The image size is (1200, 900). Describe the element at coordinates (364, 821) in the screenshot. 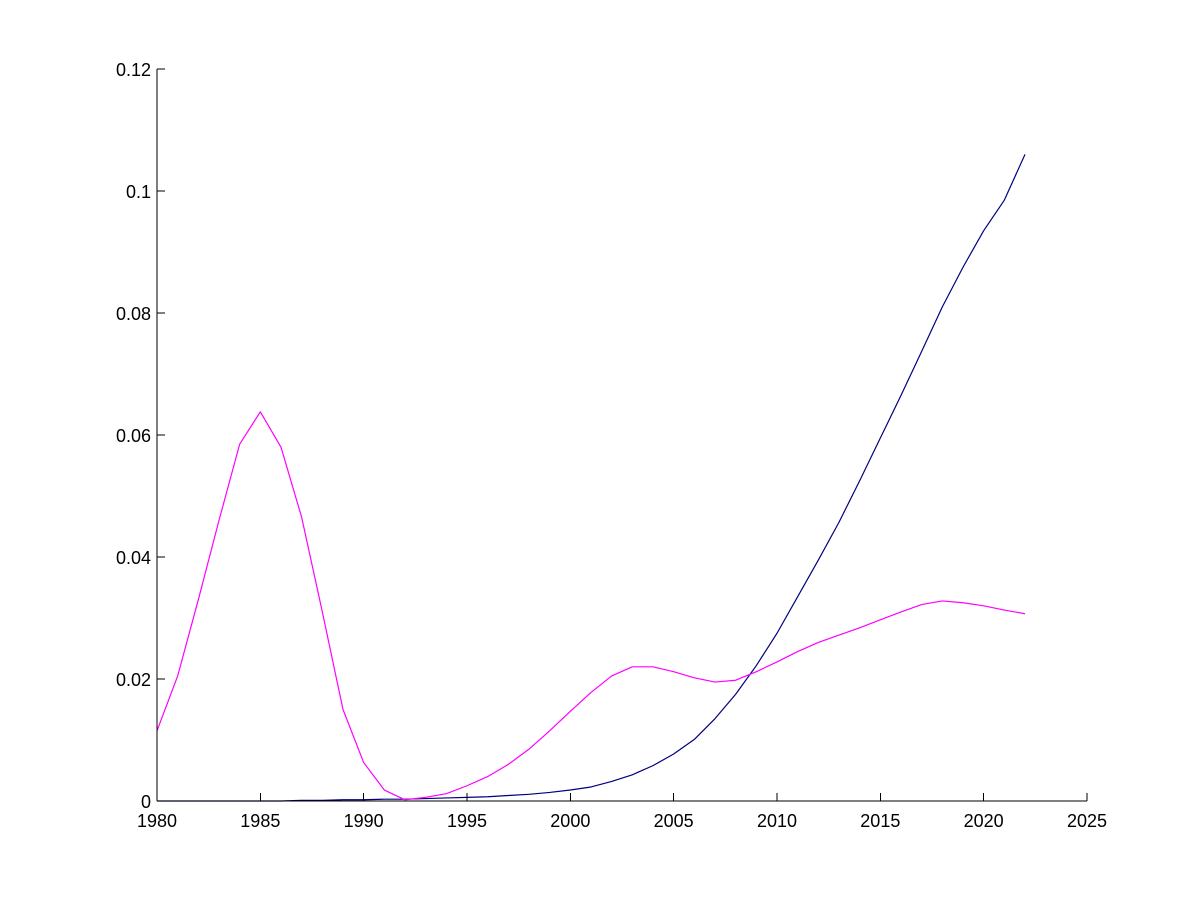

I see `x-tick-label: 1990` at that location.